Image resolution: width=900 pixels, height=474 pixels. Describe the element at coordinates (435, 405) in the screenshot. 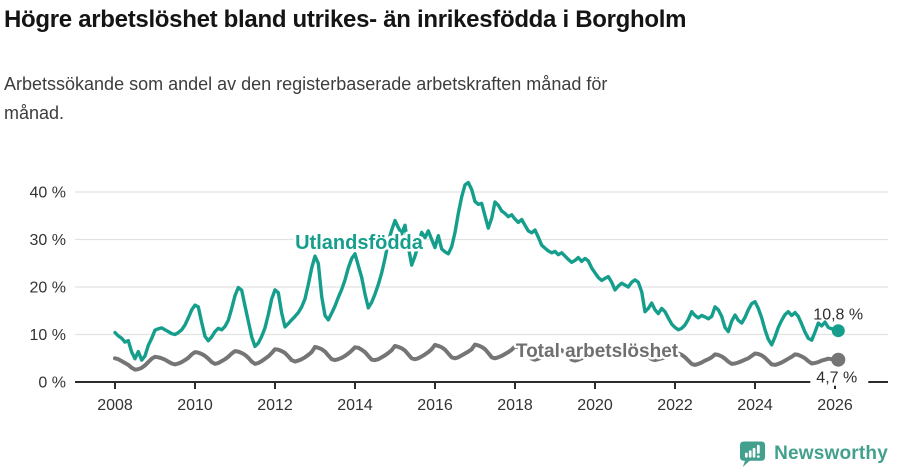

I see `svg-text: 2016` at that location.